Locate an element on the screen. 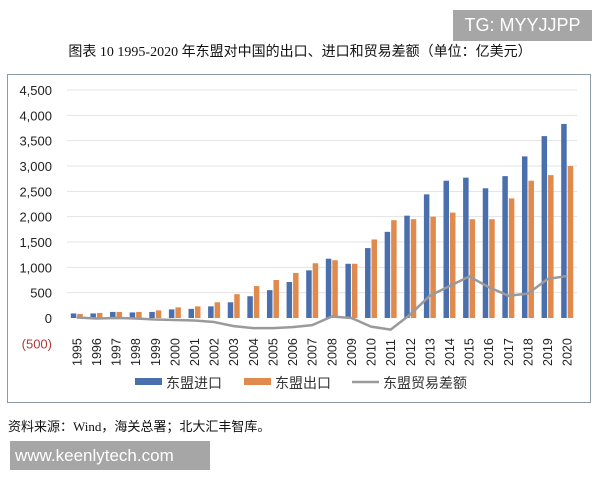  source-note: 资料来源：Wind，海关总署；北大汇丰智库。 is located at coordinates (139, 426).